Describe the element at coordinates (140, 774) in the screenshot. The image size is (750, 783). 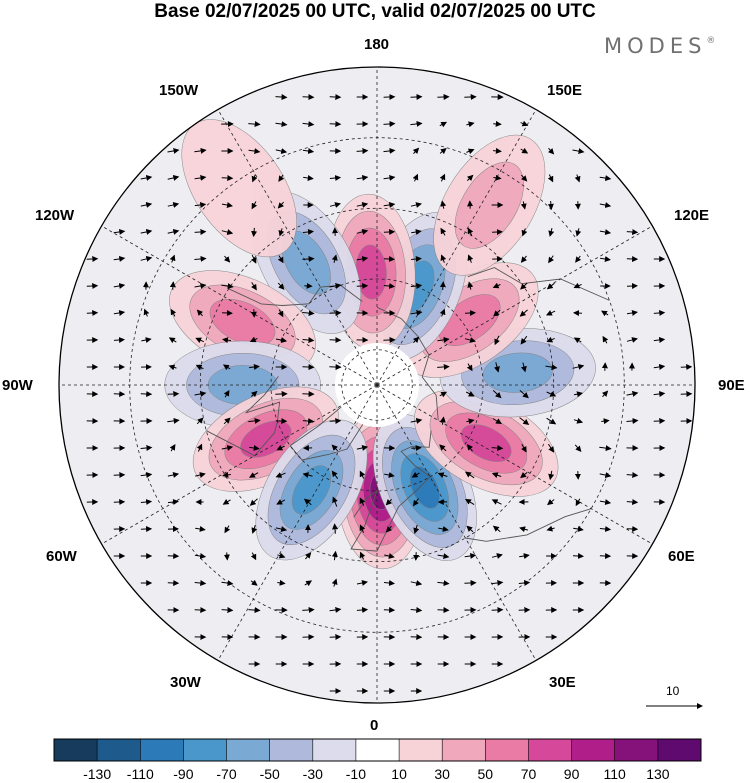
I see `colorbar-label: -110` at that location.